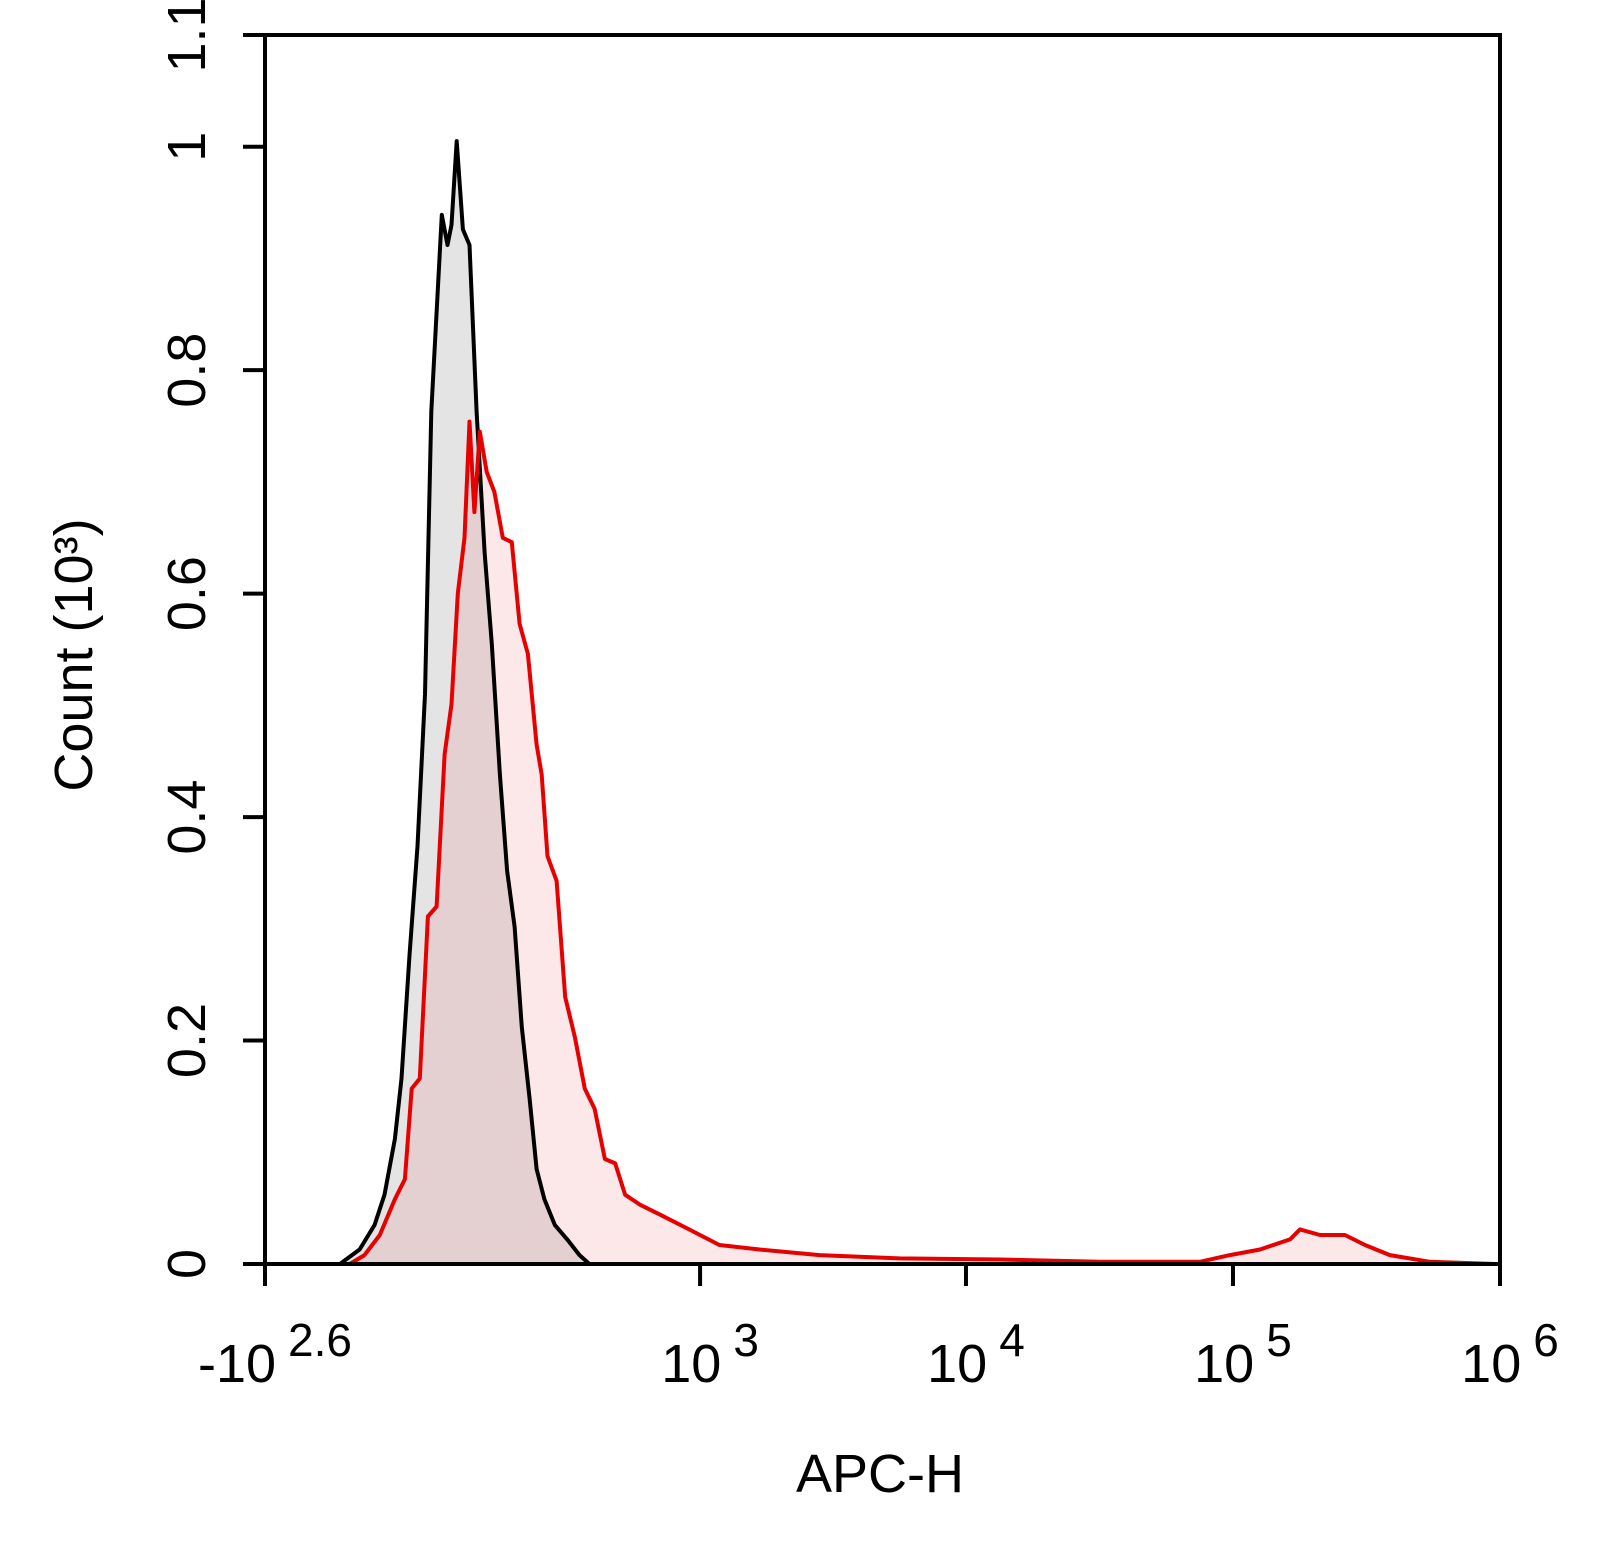 This screenshot has width=1599, height=1557. I want to click on x-tick-label: 10 4, so click(976, 1354).